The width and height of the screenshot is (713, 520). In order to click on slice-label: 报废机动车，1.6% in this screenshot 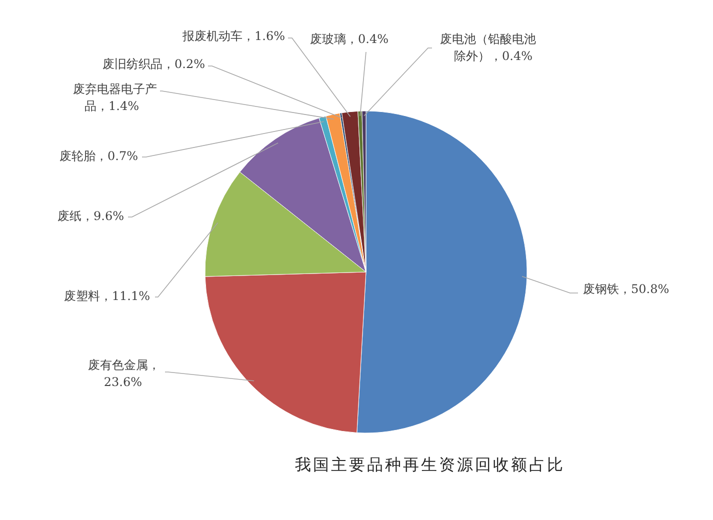, I will do `click(233, 36)`.